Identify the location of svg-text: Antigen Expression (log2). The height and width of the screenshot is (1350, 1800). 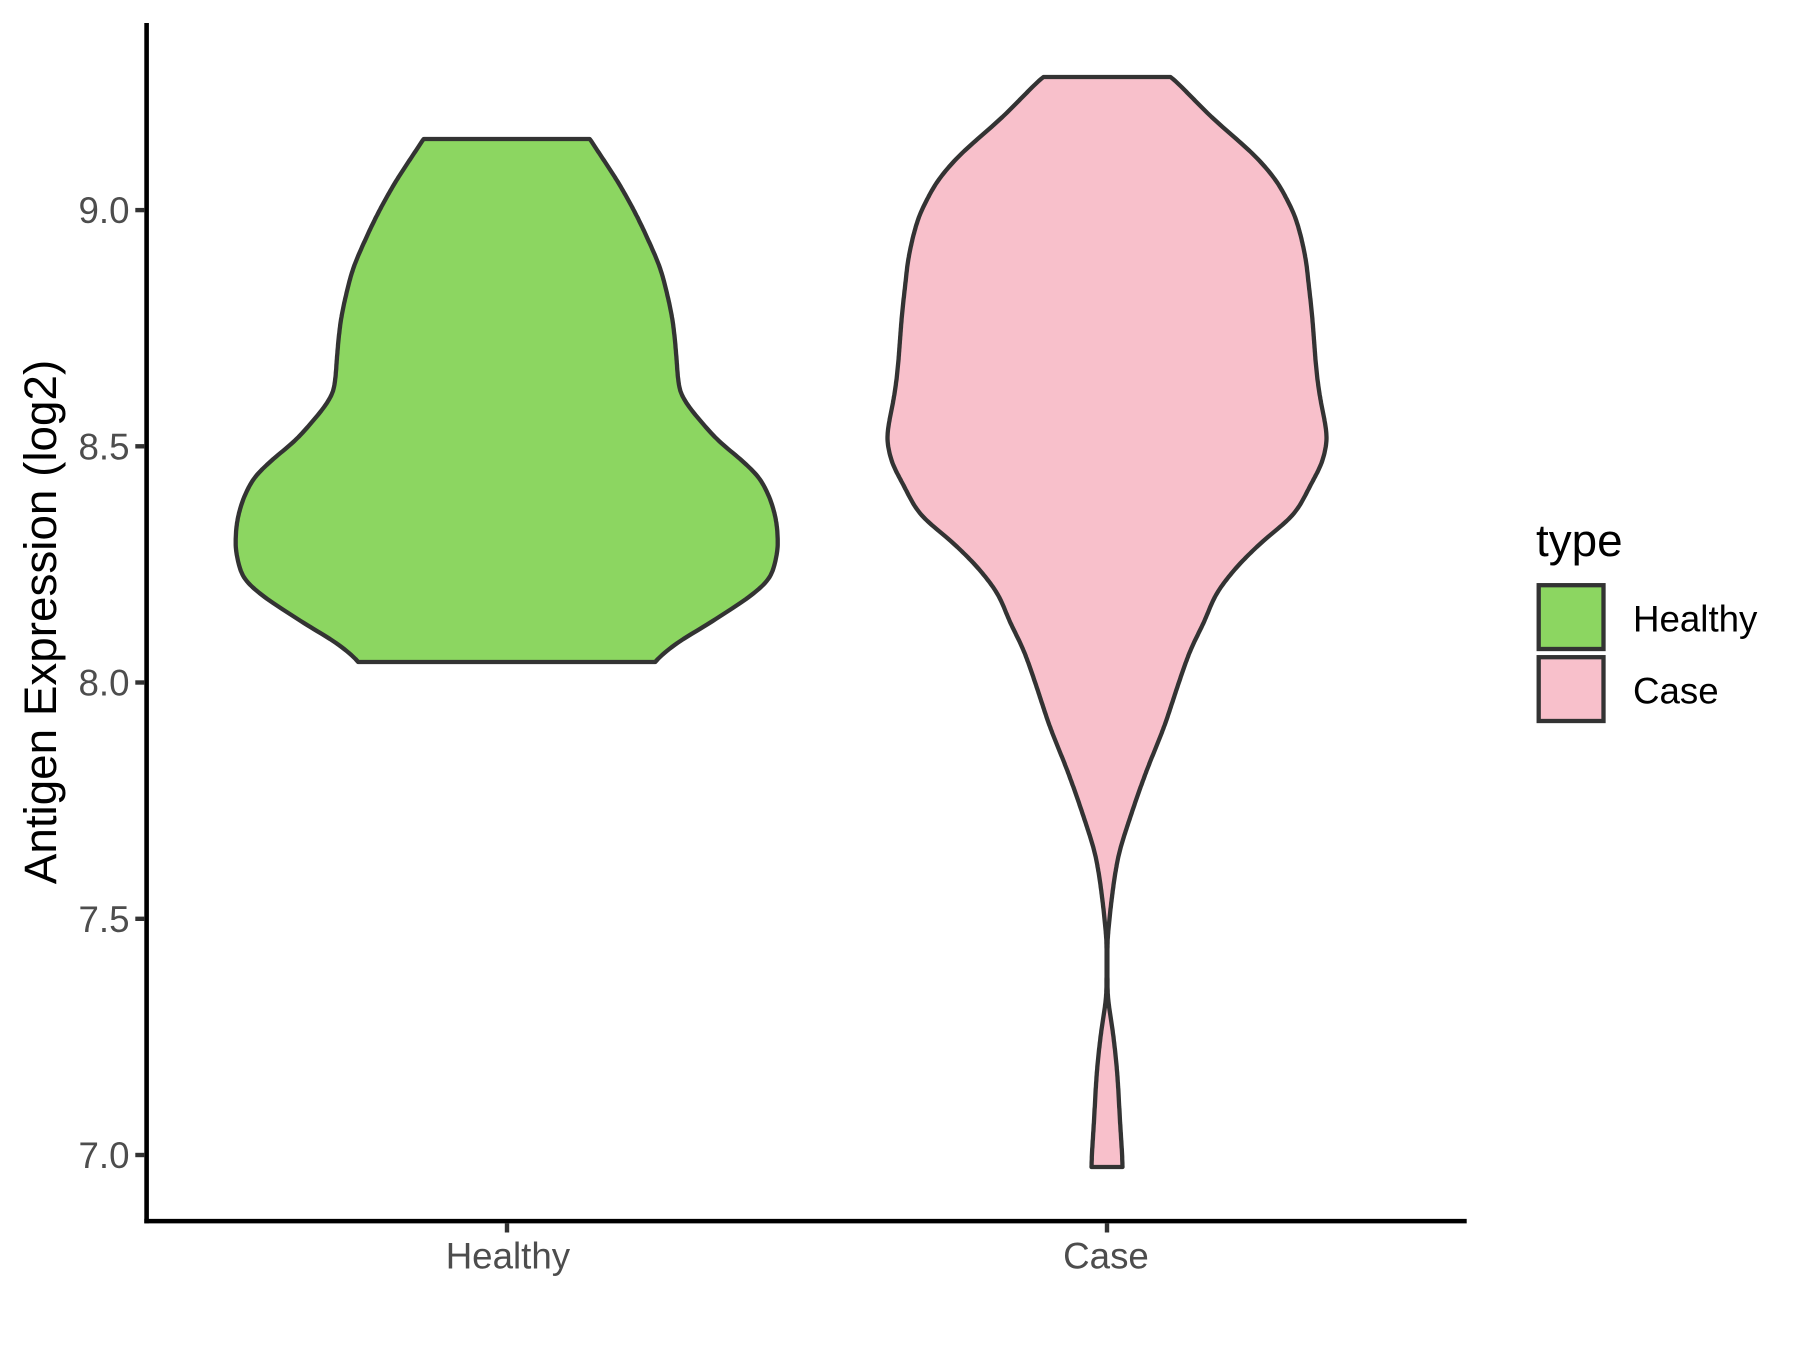
(40, 622).